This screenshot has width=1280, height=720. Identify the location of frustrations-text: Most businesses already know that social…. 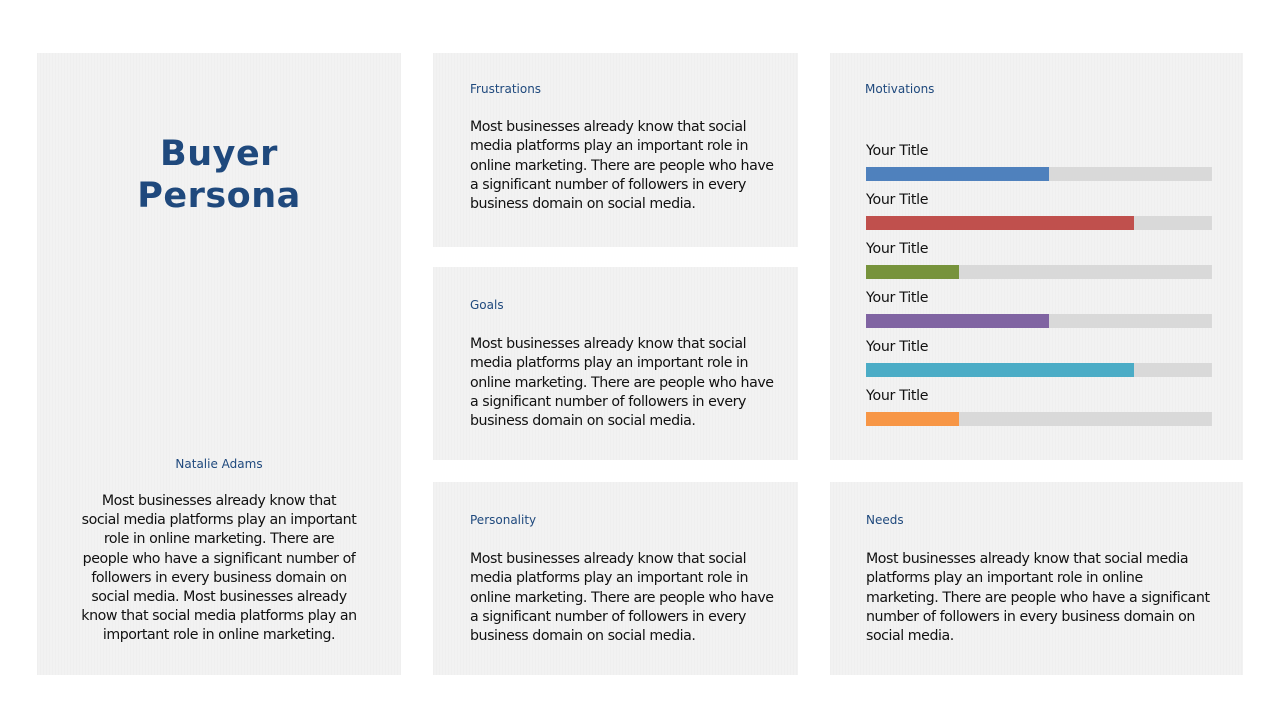
(622, 166).